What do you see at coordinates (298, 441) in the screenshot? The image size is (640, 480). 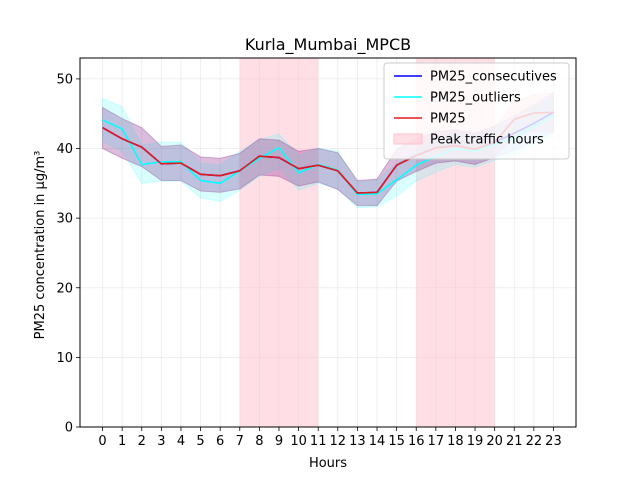 I see `x-tick-label: 10` at bounding box center [298, 441].